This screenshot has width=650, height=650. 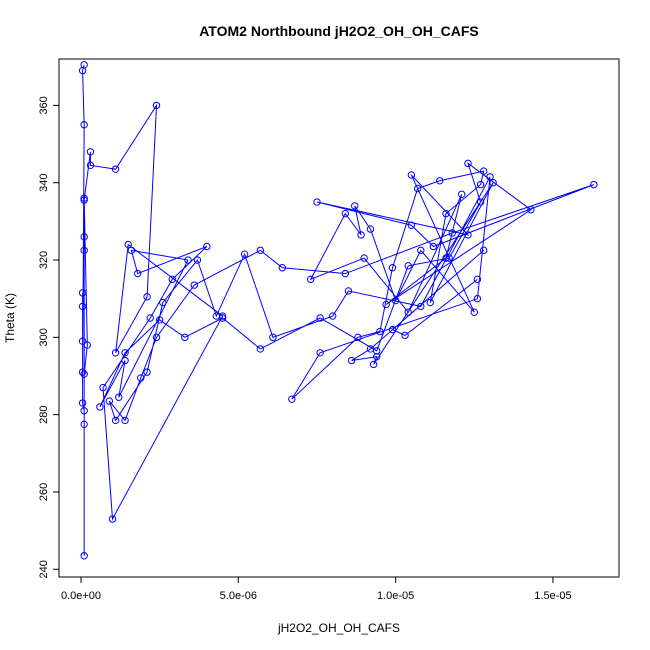 What do you see at coordinates (316, 589) in the screenshot?
I see `x-axis: 0.0e+00 5.0e-06 1.0e-05 1.5e-05` at bounding box center [316, 589].